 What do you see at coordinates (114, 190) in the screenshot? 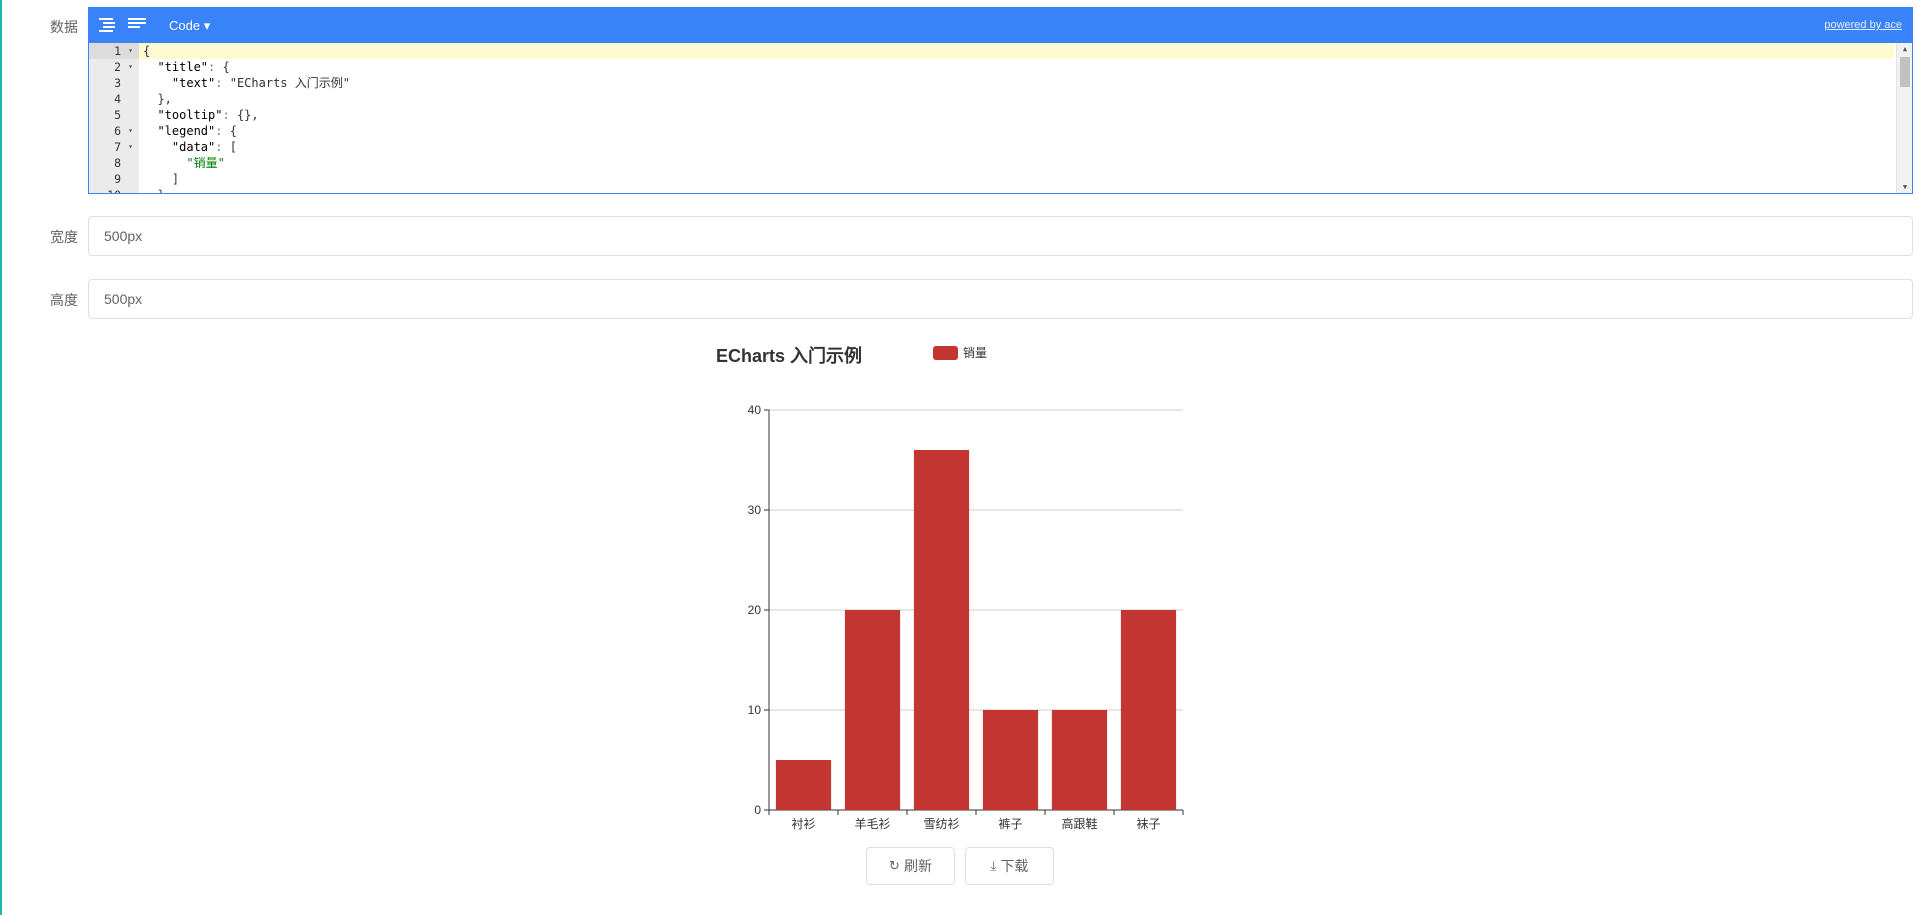
I see `line-number: 10` at bounding box center [114, 190].